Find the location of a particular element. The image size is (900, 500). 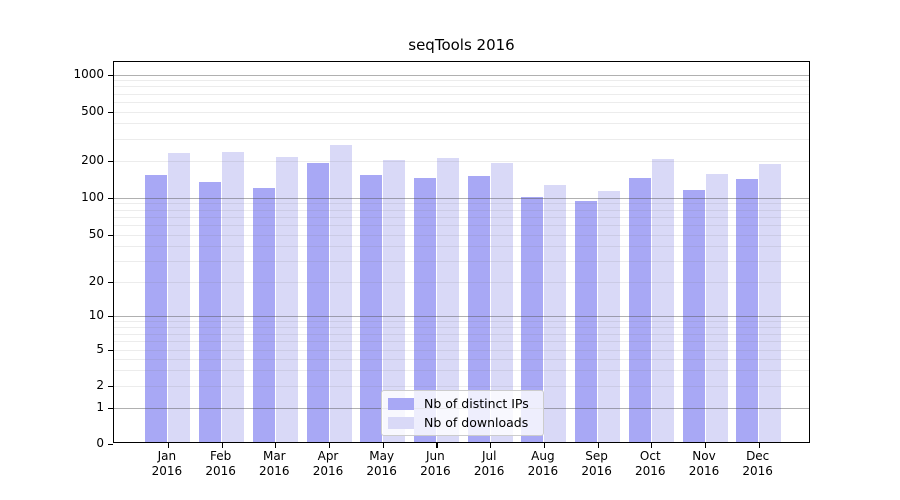

y-tick-label: 1000 is located at coordinates (88, 73).